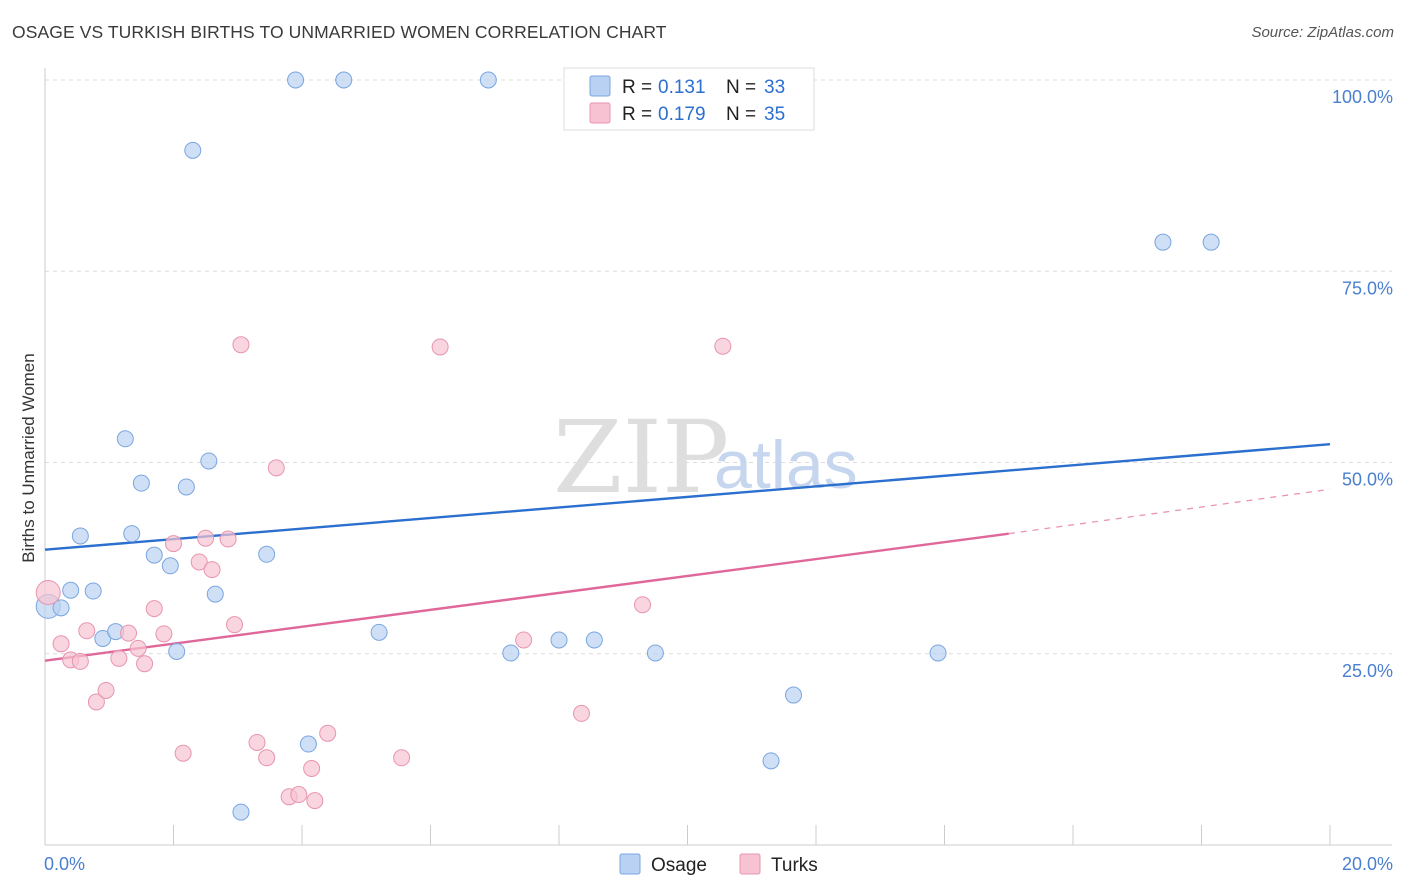 Image resolution: width=1406 pixels, height=892 pixels. What do you see at coordinates (1367, 288) in the screenshot?
I see `y-tick-label-2: 75.0%` at bounding box center [1367, 288].